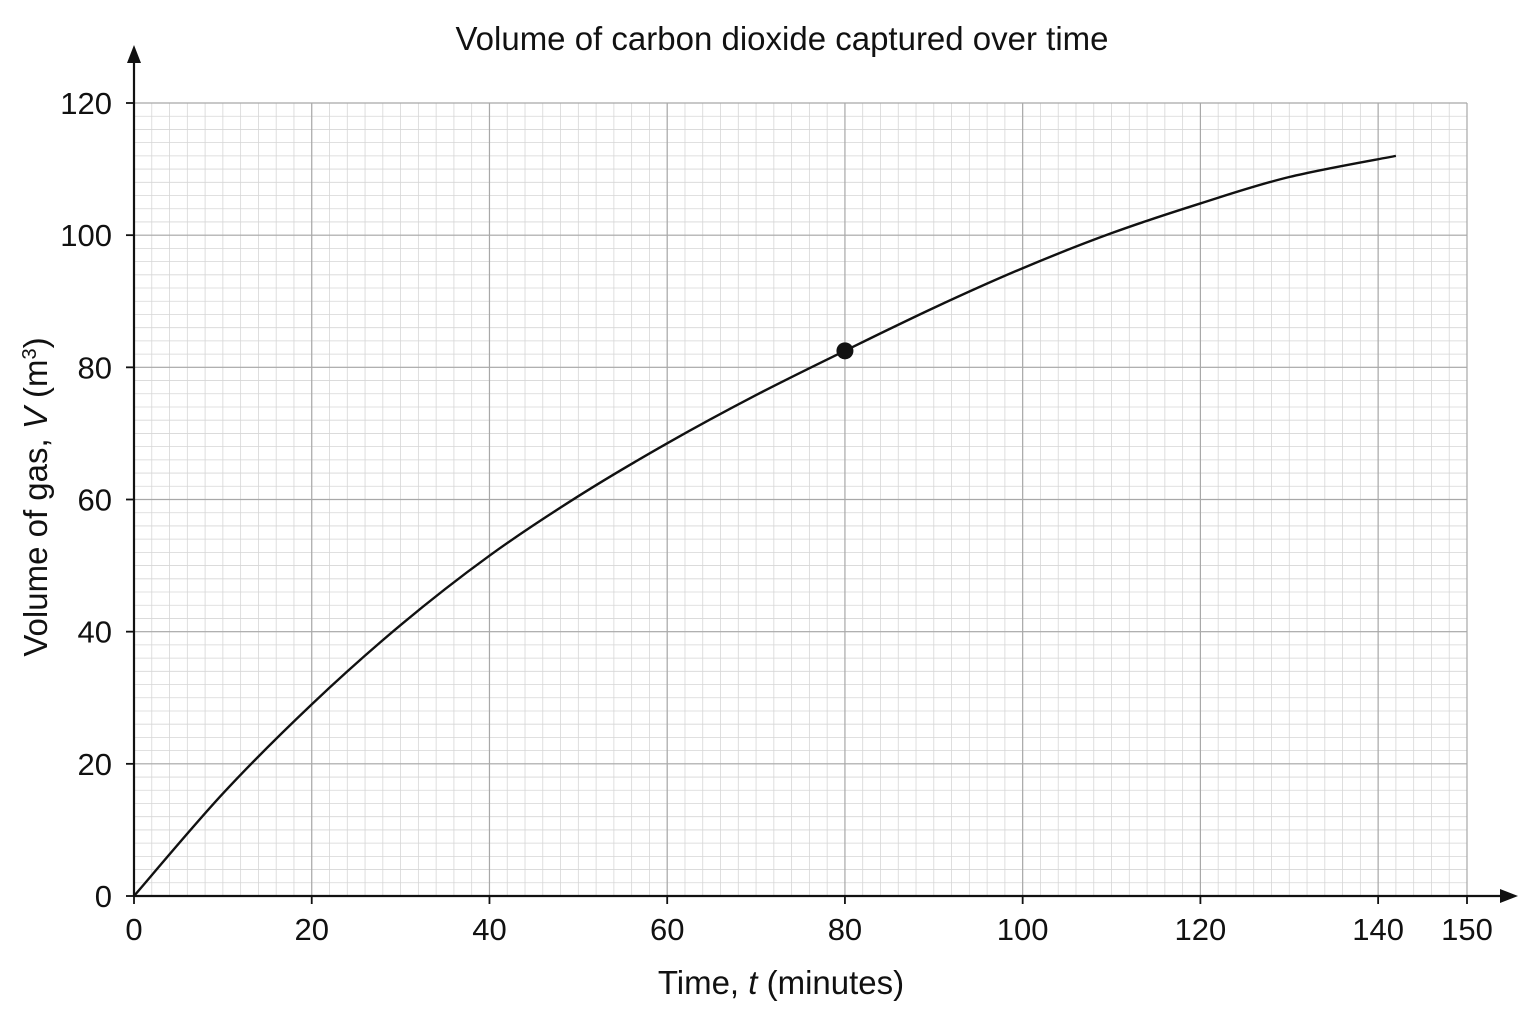  What do you see at coordinates (103, 896) in the screenshot?
I see `y-tick-label: 0` at bounding box center [103, 896].